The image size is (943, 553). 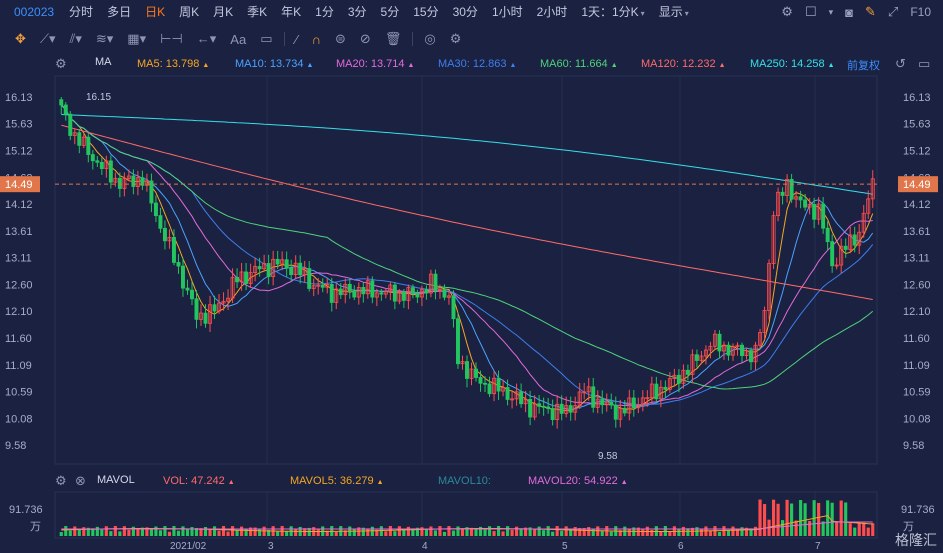 What do you see at coordinates (578, 481) in the screenshot?
I see `vol-legend-item: MAVOL20: 54.922 ▲` at bounding box center [578, 481].